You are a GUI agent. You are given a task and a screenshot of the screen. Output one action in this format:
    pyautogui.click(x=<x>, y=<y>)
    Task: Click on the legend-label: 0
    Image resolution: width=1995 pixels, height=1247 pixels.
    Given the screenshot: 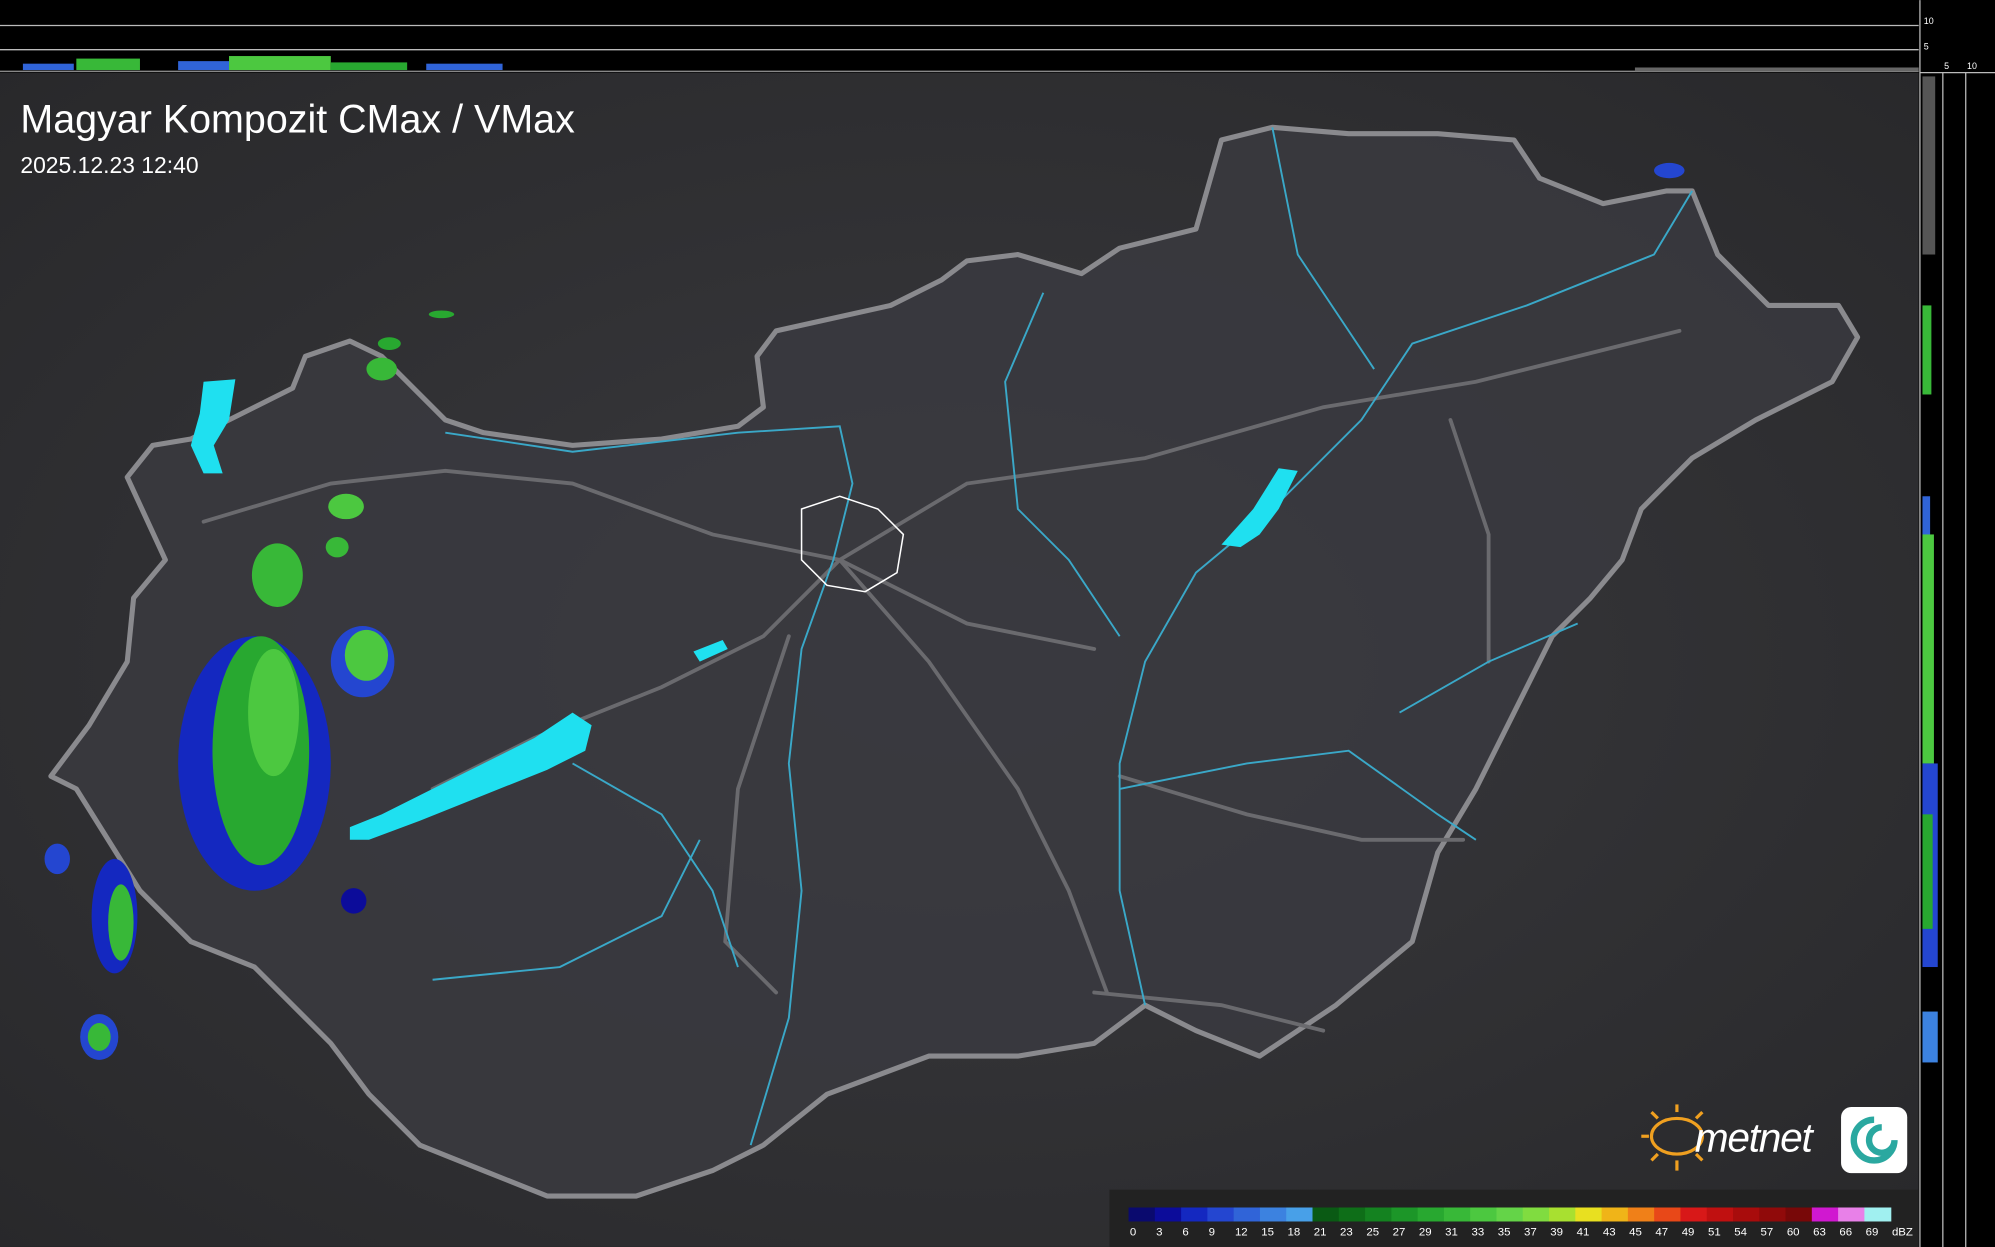 What is the action you would take?
    pyautogui.click(x=1133, y=1232)
    